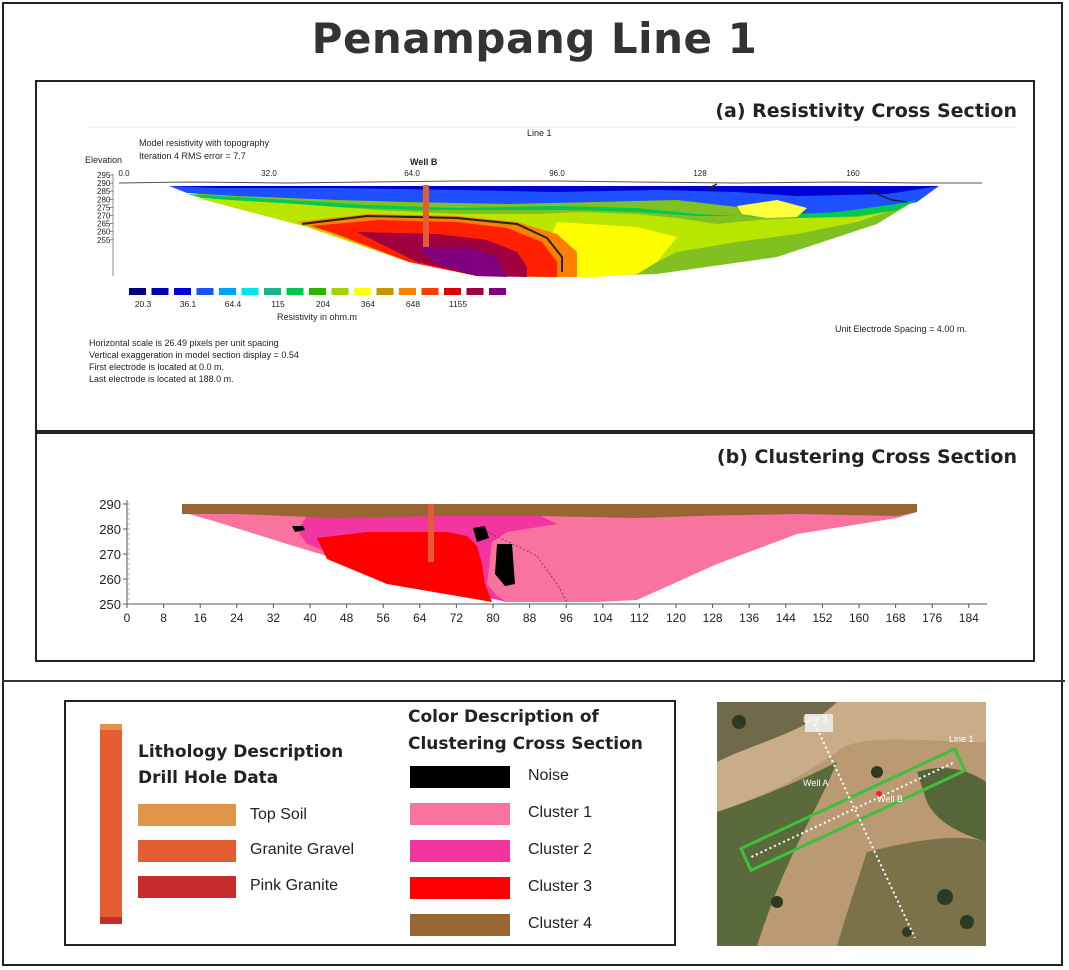 This screenshot has width=1069, height=970. I want to click on res-y-tick: 285, so click(104, 191).